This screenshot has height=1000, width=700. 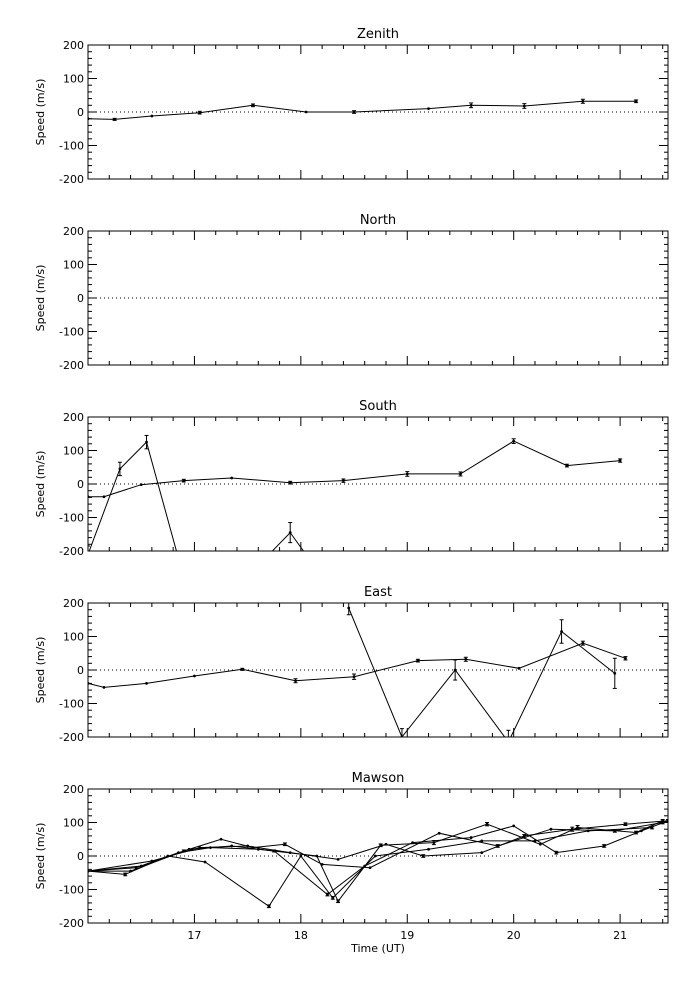 What do you see at coordinates (377, 948) in the screenshot?
I see `x-axis-label: Time (UT)` at bounding box center [377, 948].